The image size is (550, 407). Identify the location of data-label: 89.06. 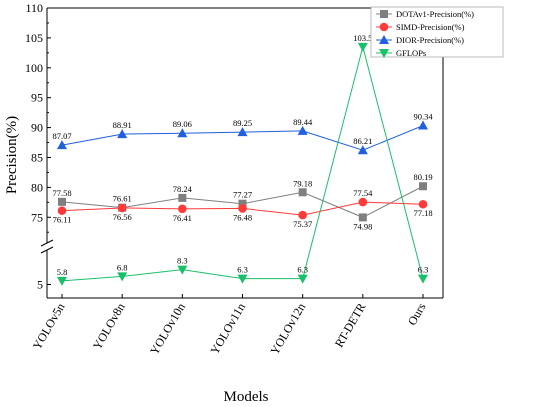
(182, 124).